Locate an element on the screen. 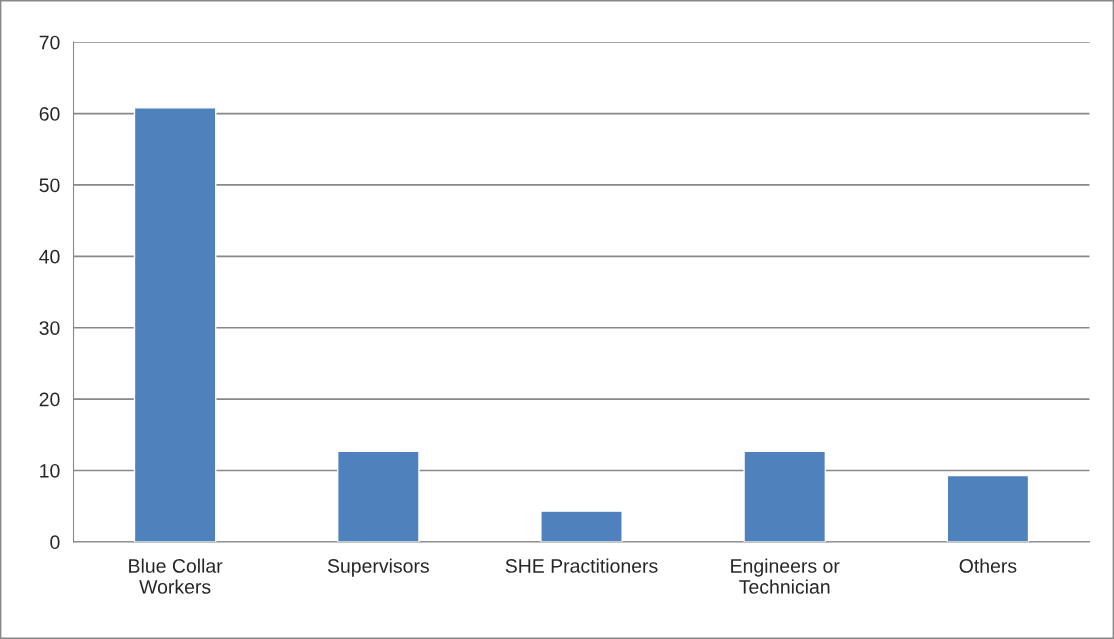 The width and height of the screenshot is (1114, 639). y-tick-label: 70 is located at coordinates (49, 42).